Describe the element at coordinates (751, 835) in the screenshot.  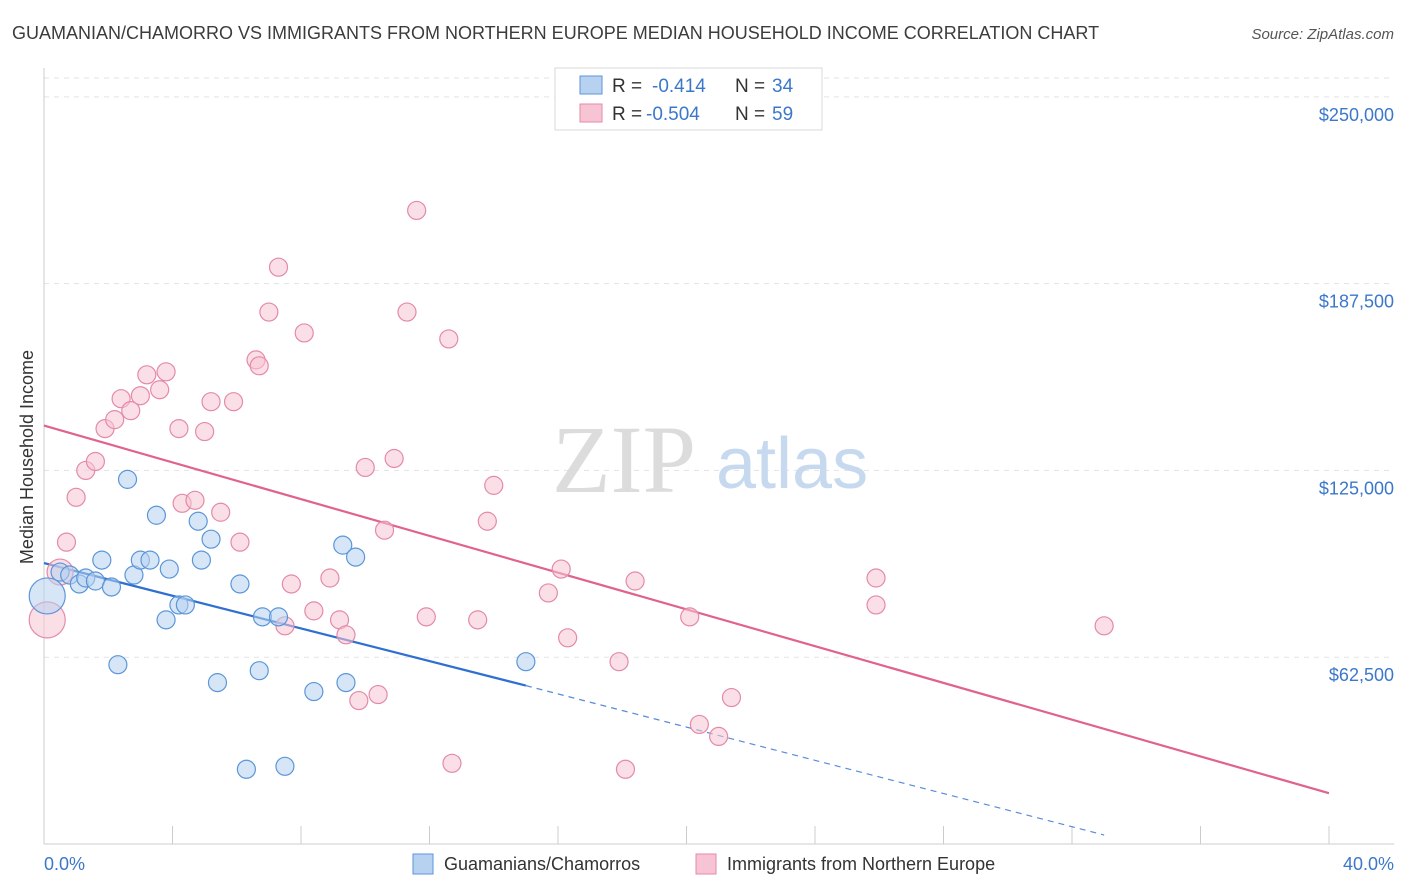
I see `x-ticks` at that location.